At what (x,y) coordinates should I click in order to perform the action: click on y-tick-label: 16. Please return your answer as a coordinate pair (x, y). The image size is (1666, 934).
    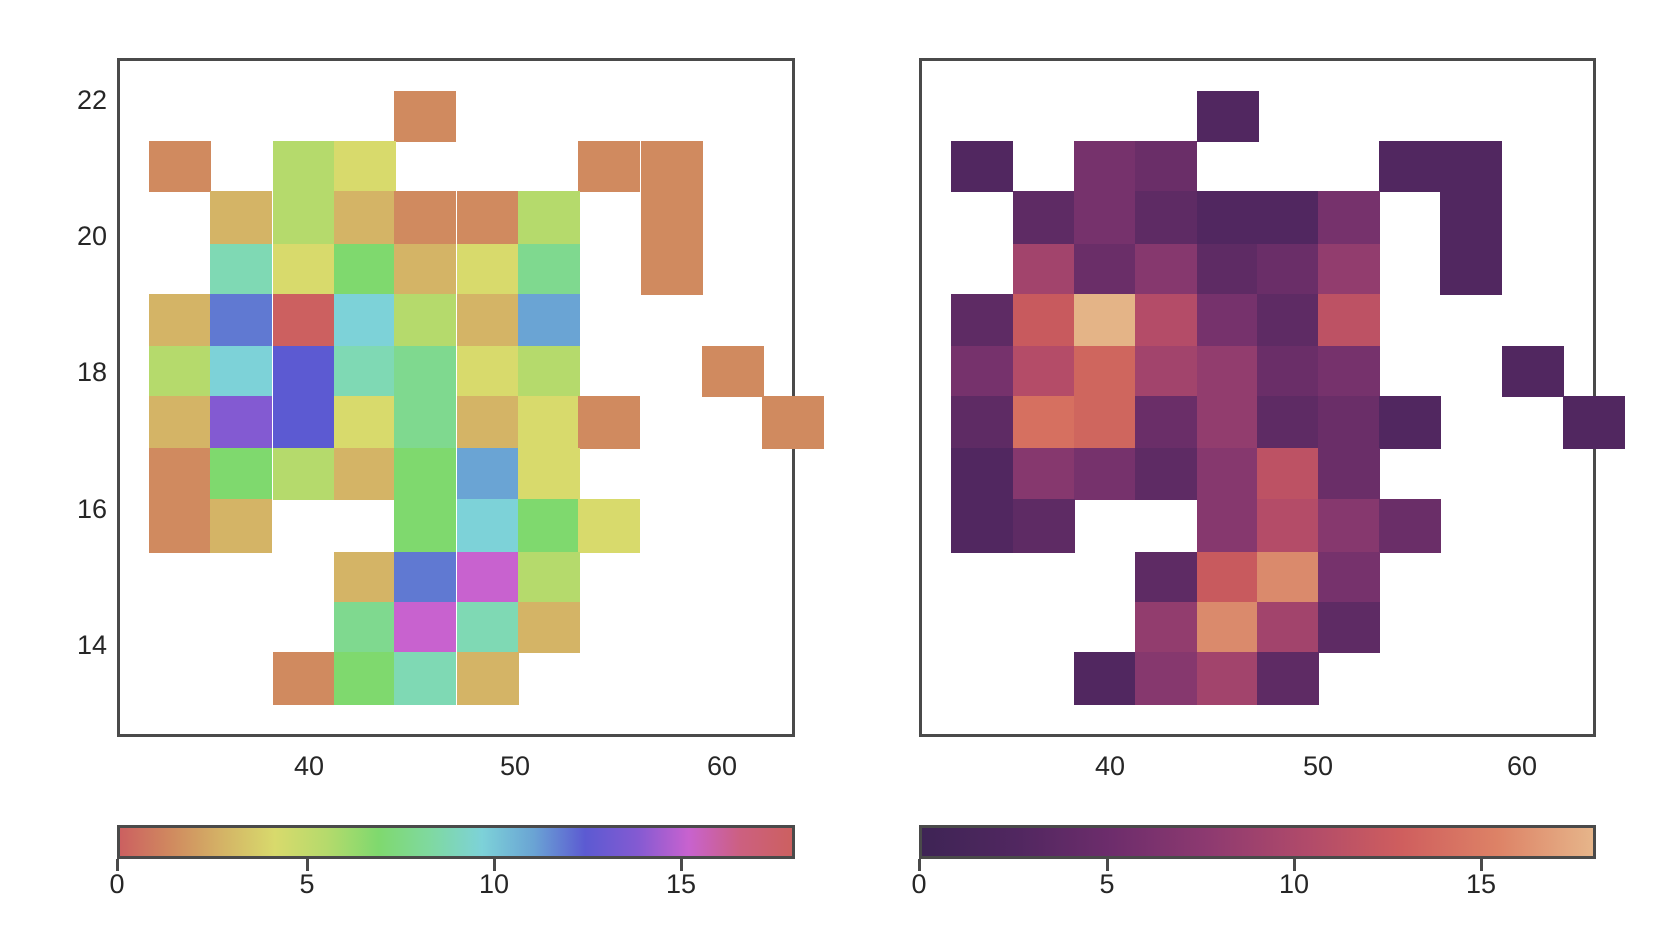
    Looking at the image, I should click on (91, 509).